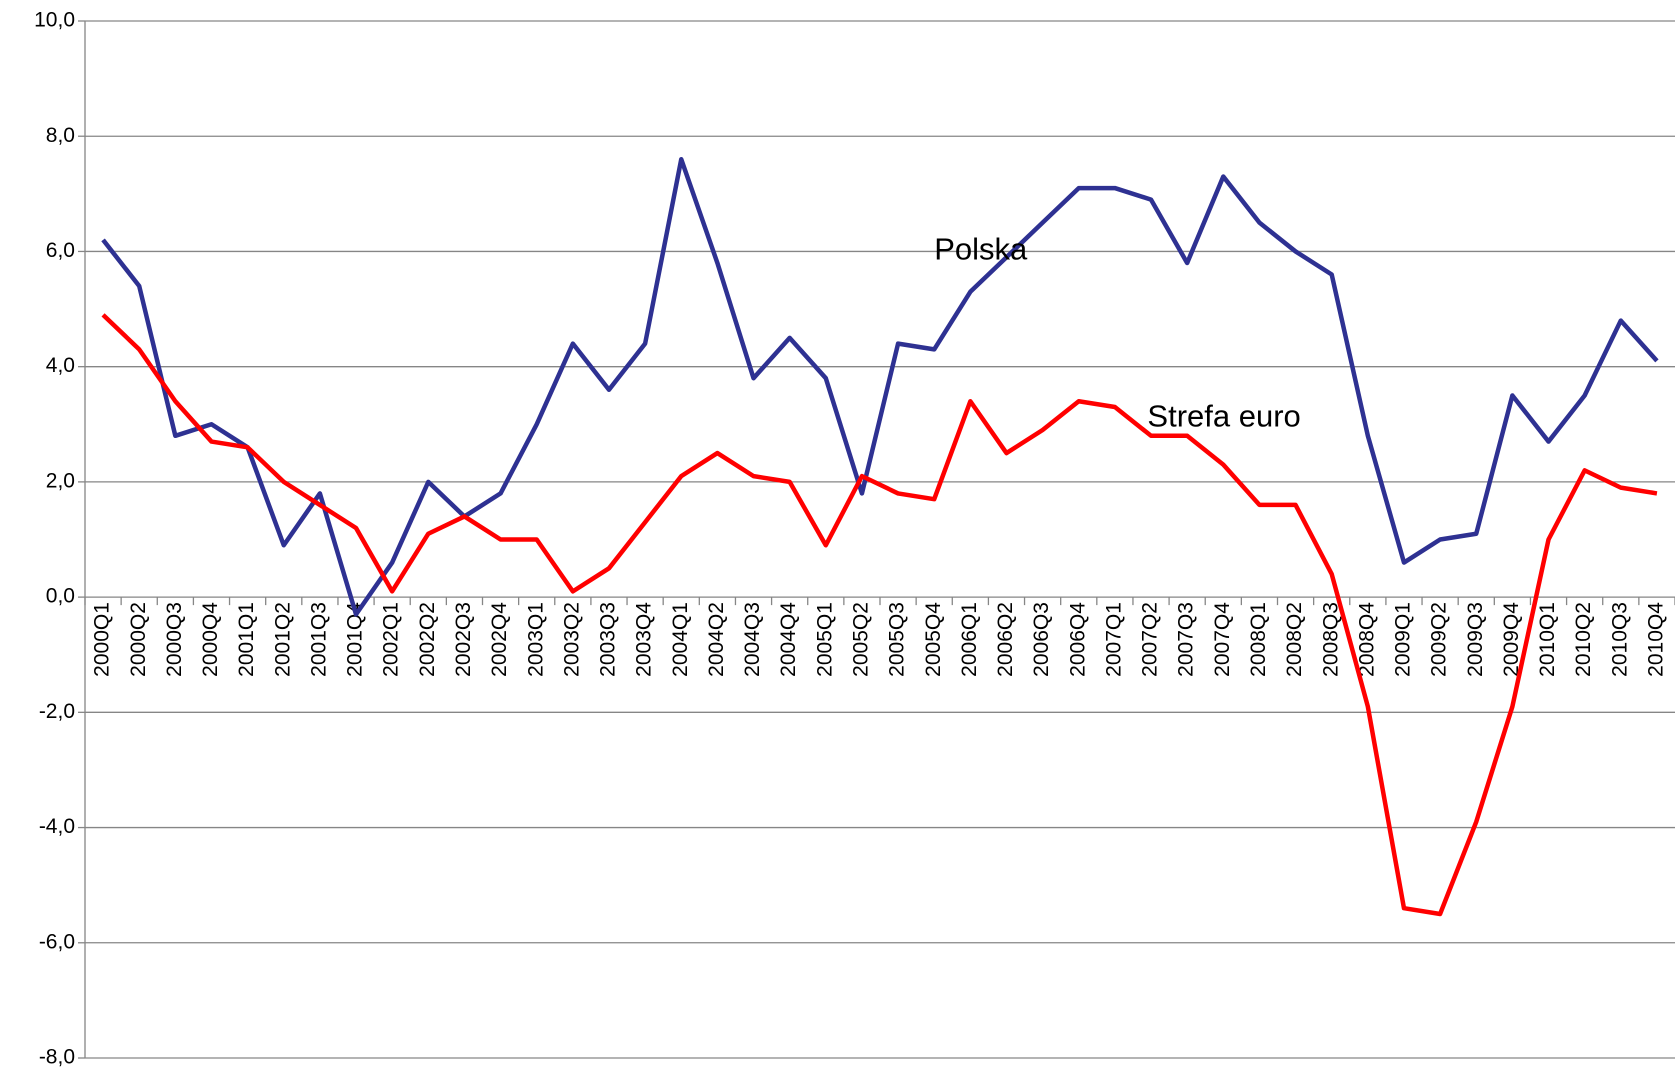 The width and height of the screenshot is (1675, 1071). Describe the element at coordinates (102, 639) in the screenshot. I see `x-tick-label: 2000Q1` at that location.